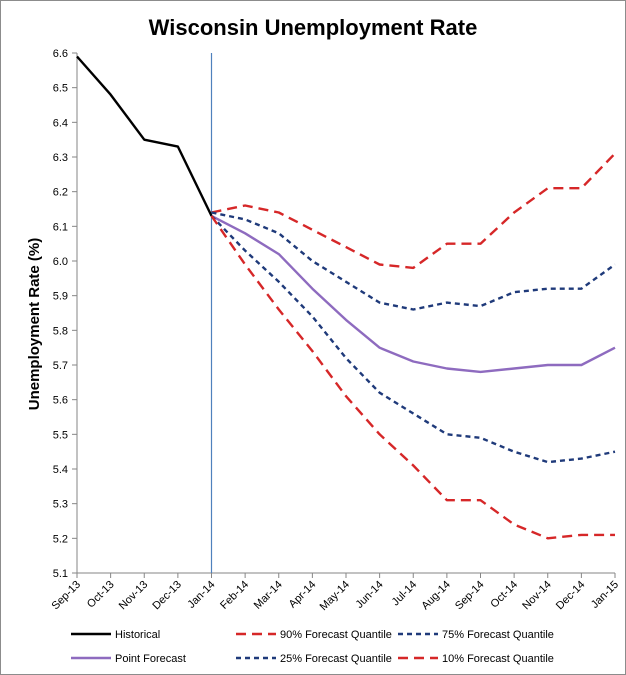 This screenshot has width=626, height=675. I want to click on x-tick-label: May-14, so click(335, 596).